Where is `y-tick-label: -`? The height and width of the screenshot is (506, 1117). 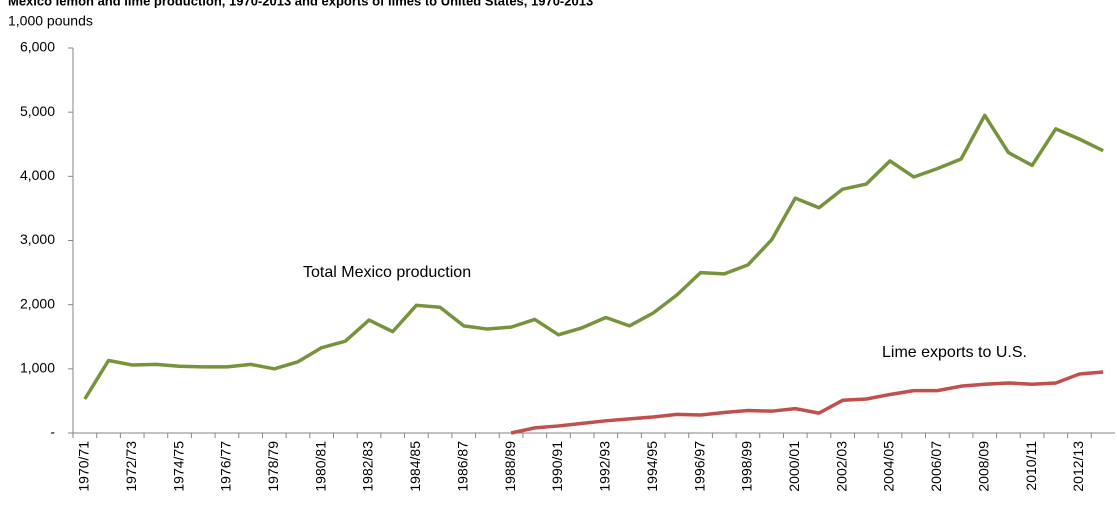
y-tick-label: - is located at coordinates (52, 432).